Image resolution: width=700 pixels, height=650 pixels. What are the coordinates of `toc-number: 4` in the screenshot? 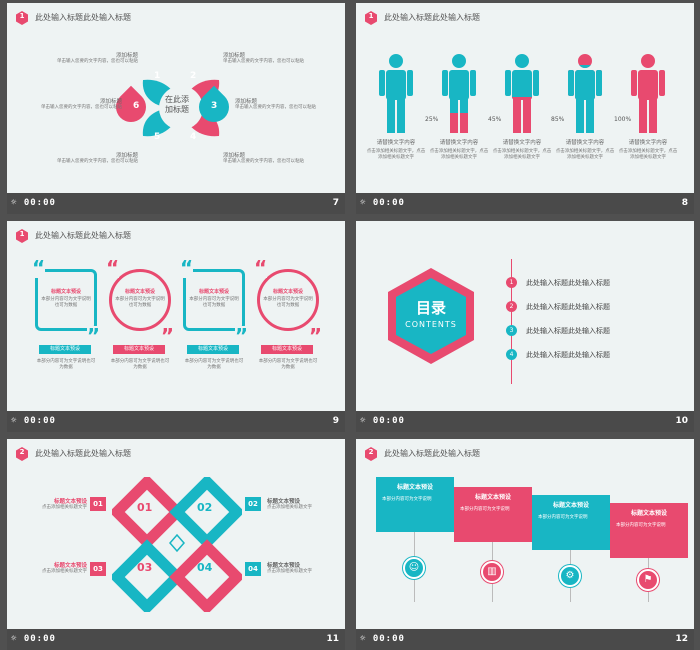 It's located at (511, 354).